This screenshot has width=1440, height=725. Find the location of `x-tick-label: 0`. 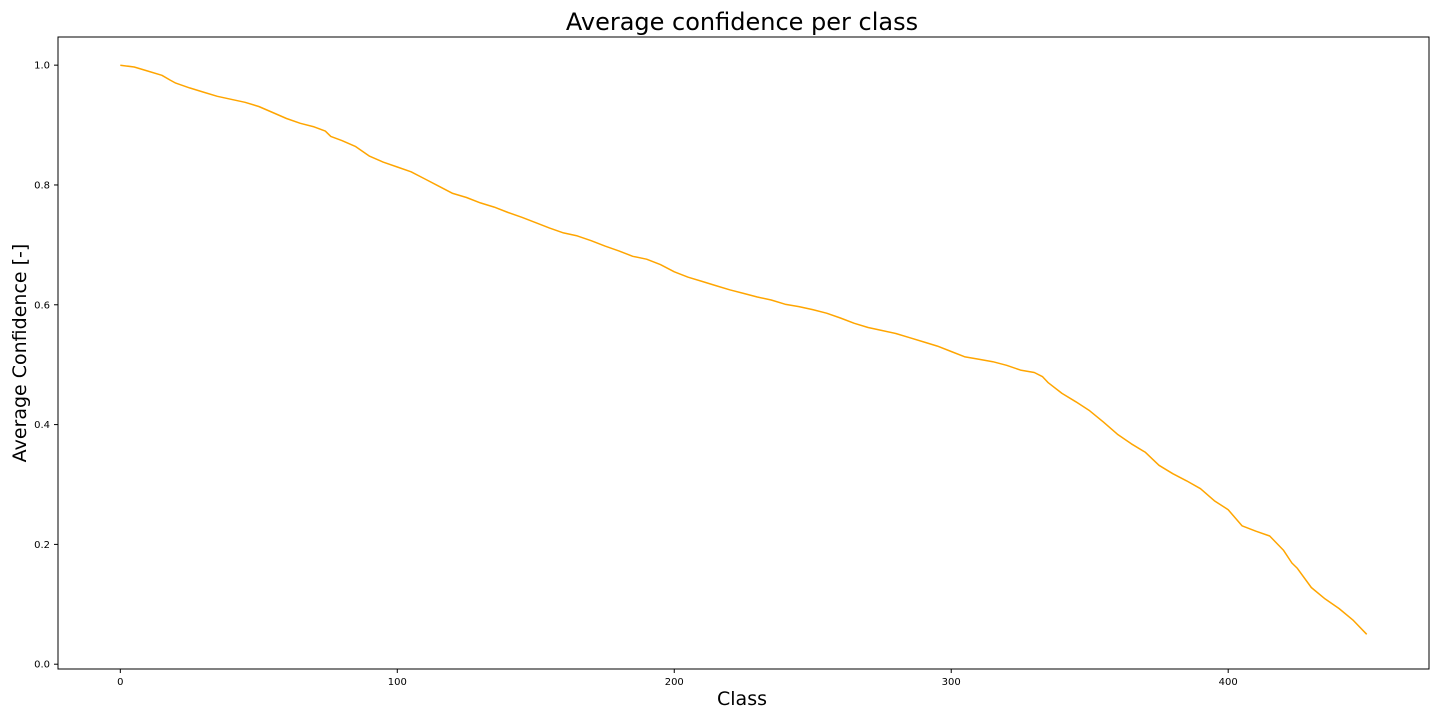

x-tick-label: 0 is located at coordinates (120, 682).